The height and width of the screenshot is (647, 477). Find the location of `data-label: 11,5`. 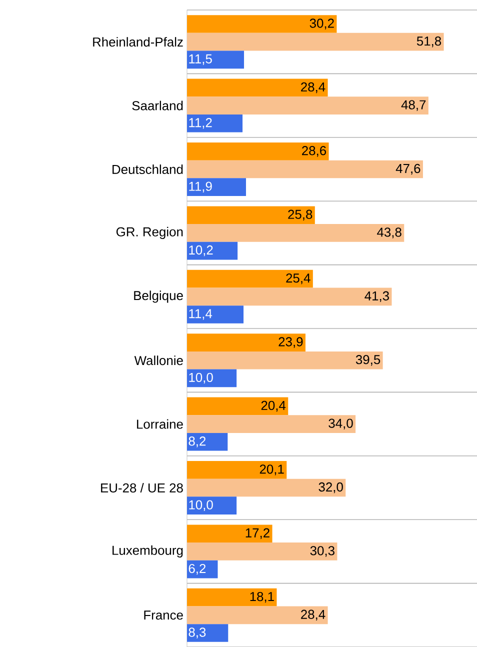

data-label: 11,5 is located at coordinates (200, 59).